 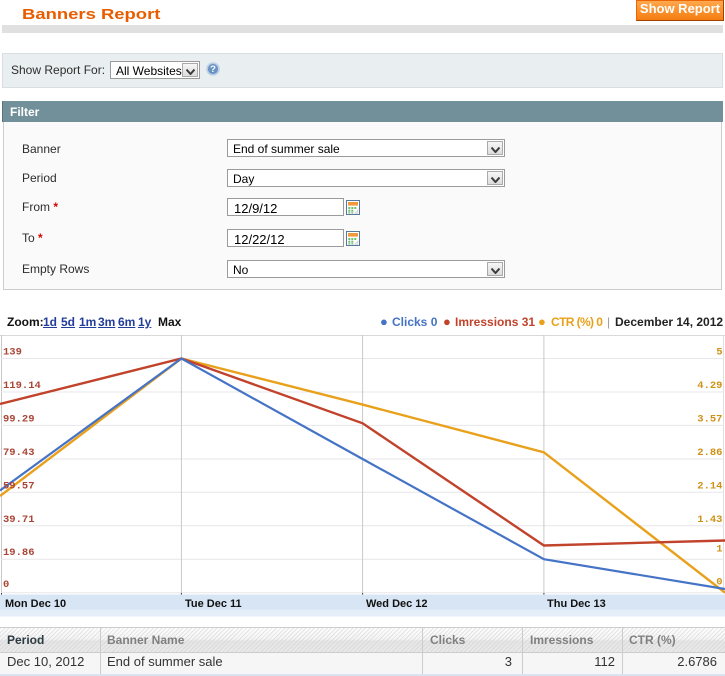 I want to click on svg-text: 79.43, so click(x=19, y=453).